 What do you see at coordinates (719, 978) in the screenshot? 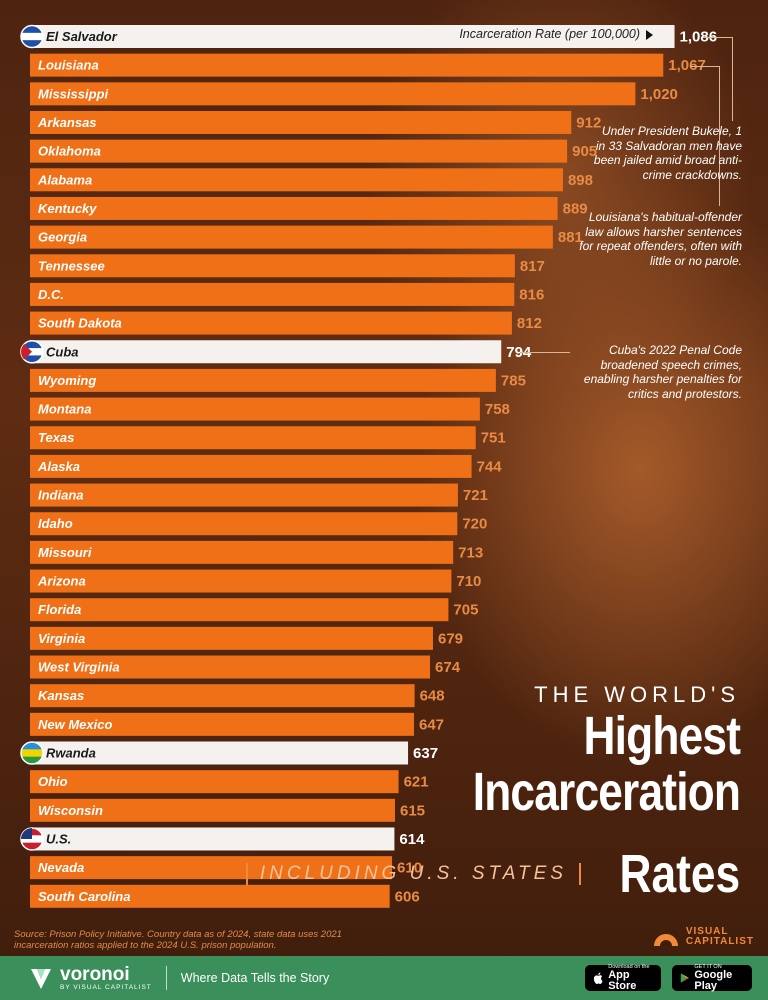
I see `google-play-text: GET IT ON Google Play` at bounding box center [719, 978].